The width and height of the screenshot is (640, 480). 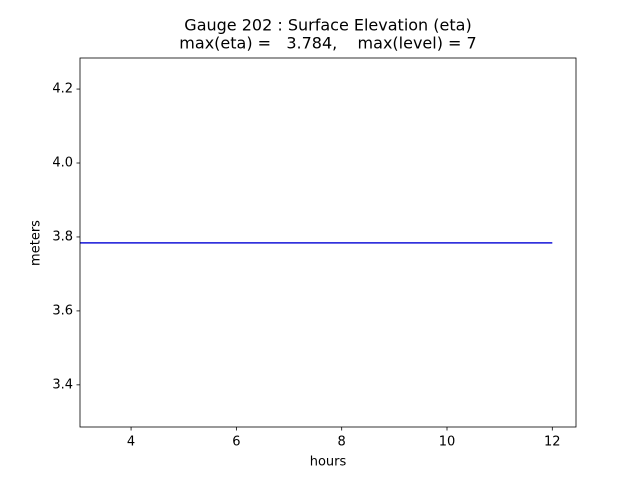 What do you see at coordinates (342, 442) in the screenshot?
I see `x-tick-label: 8` at bounding box center [342, 442].